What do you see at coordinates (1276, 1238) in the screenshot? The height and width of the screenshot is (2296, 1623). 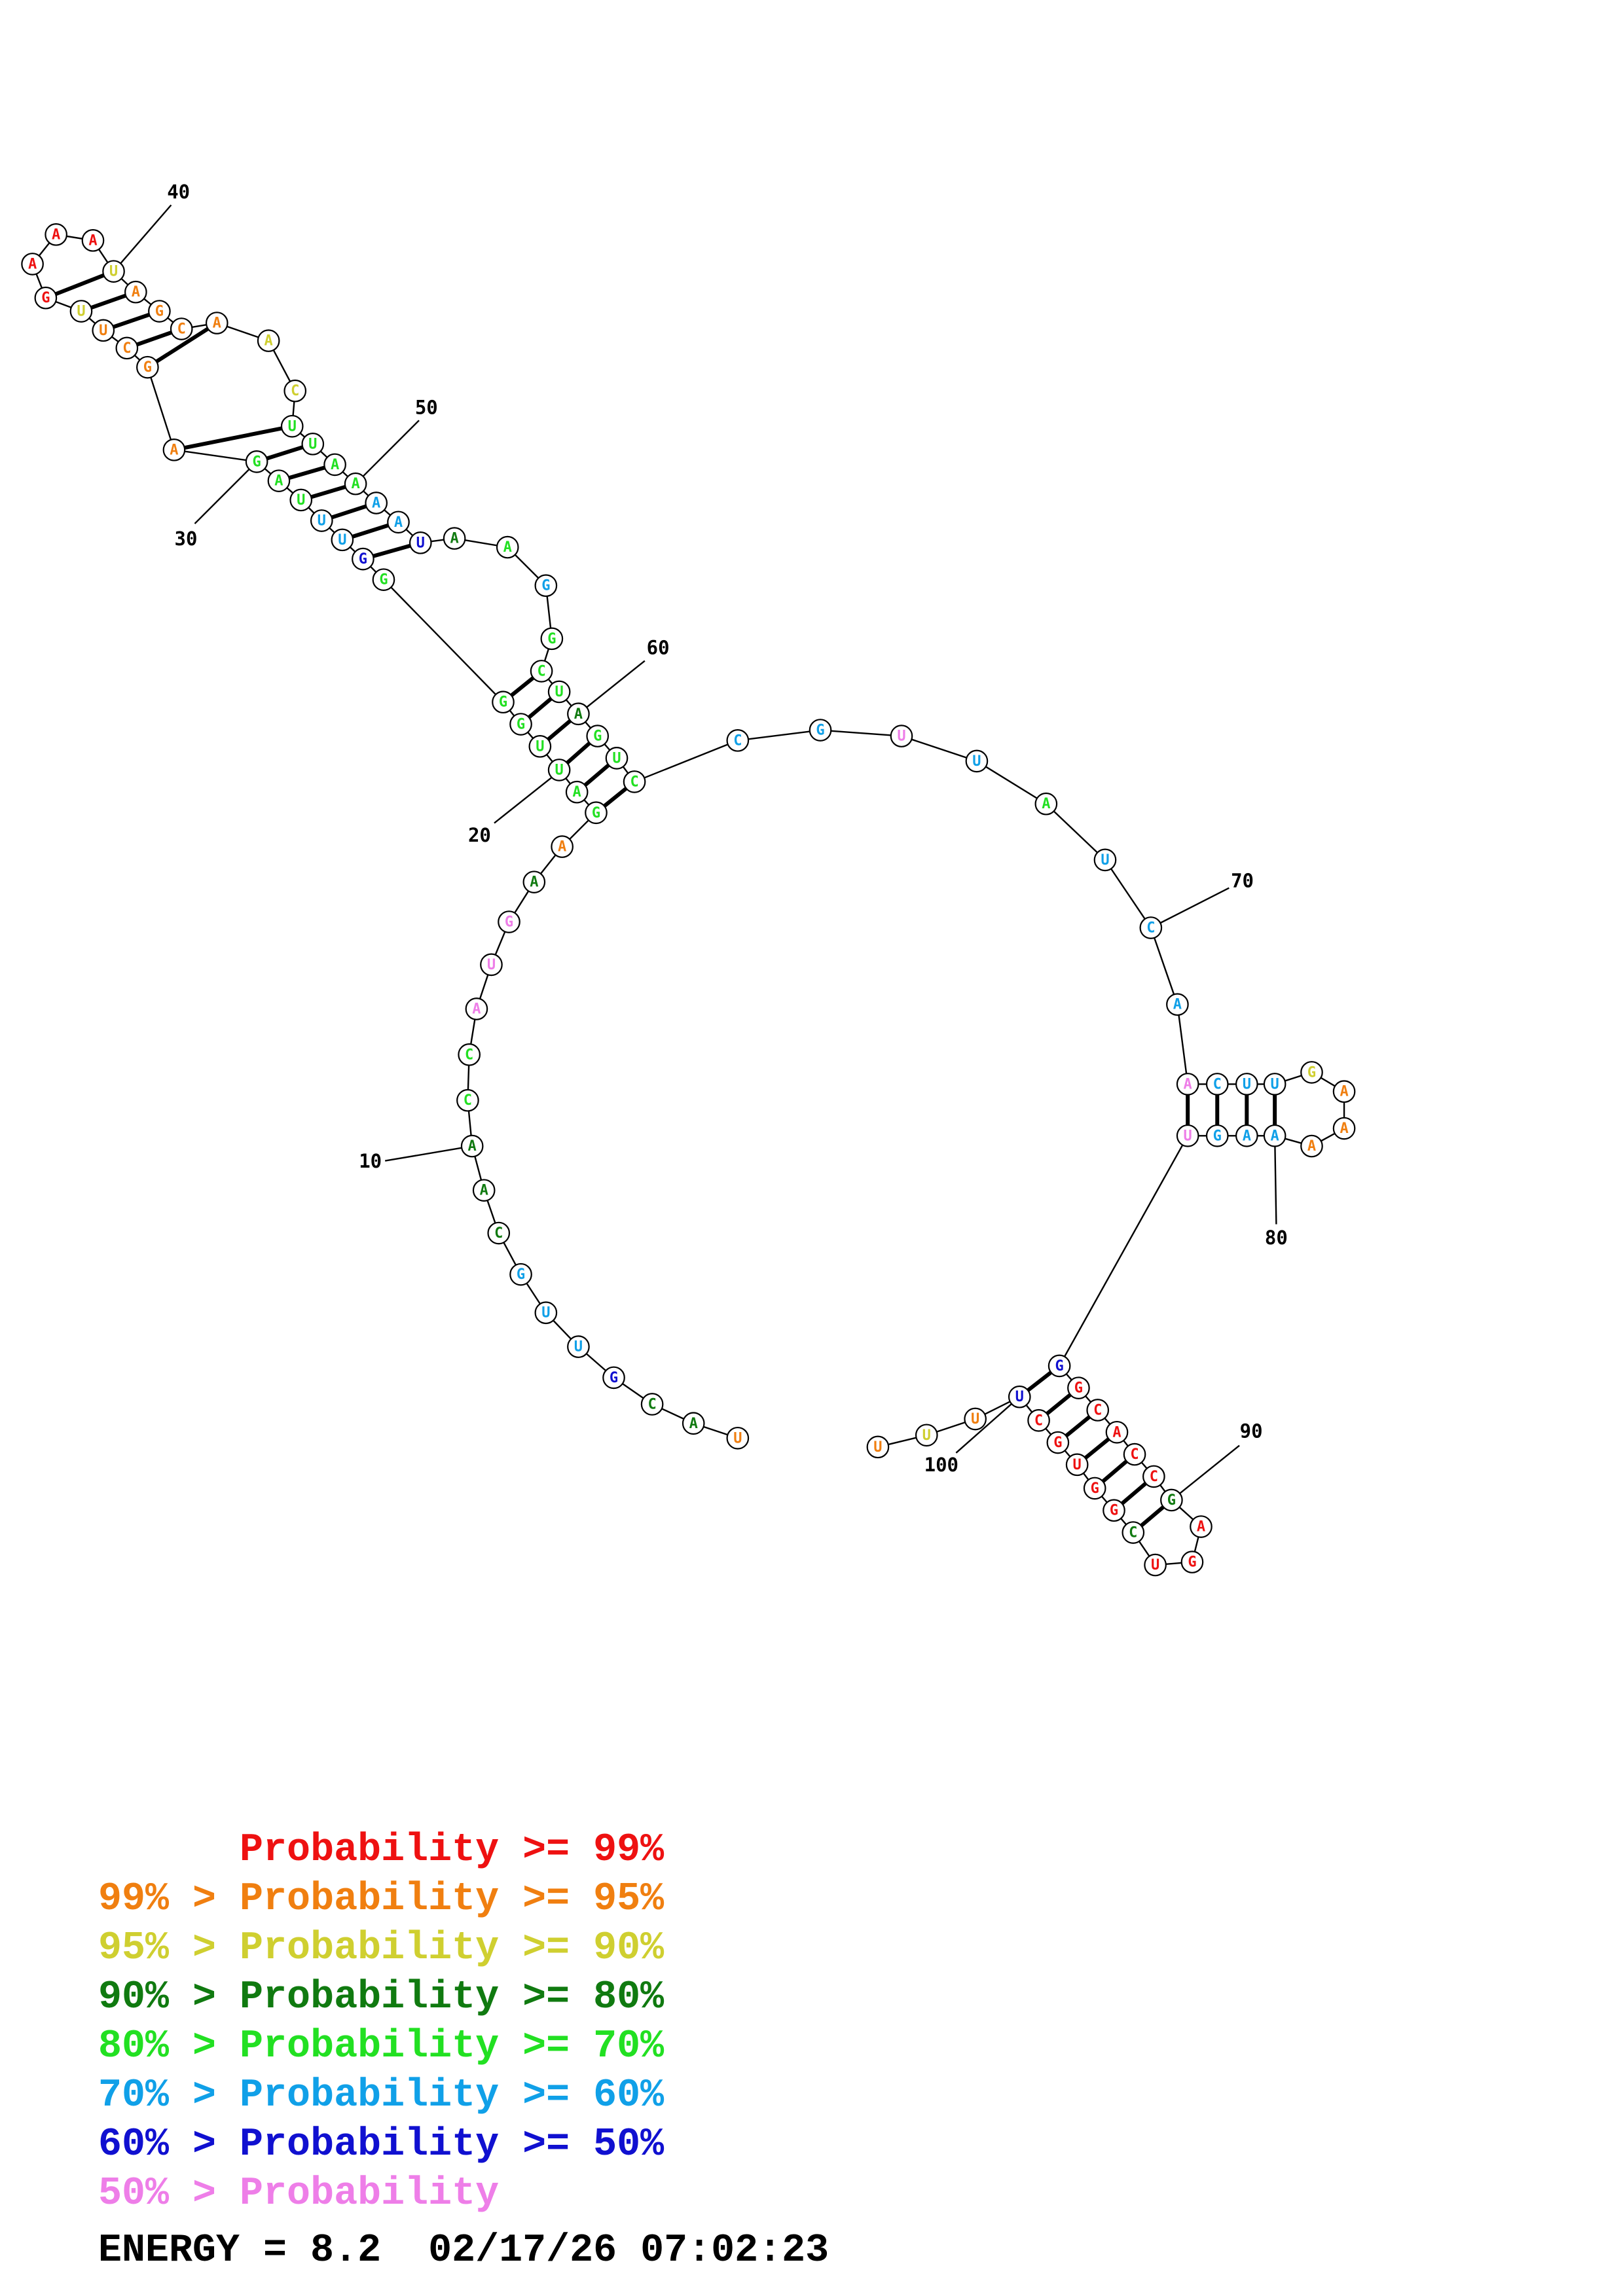 I see `position-label: 80` at bounding box center [1276, 1238].